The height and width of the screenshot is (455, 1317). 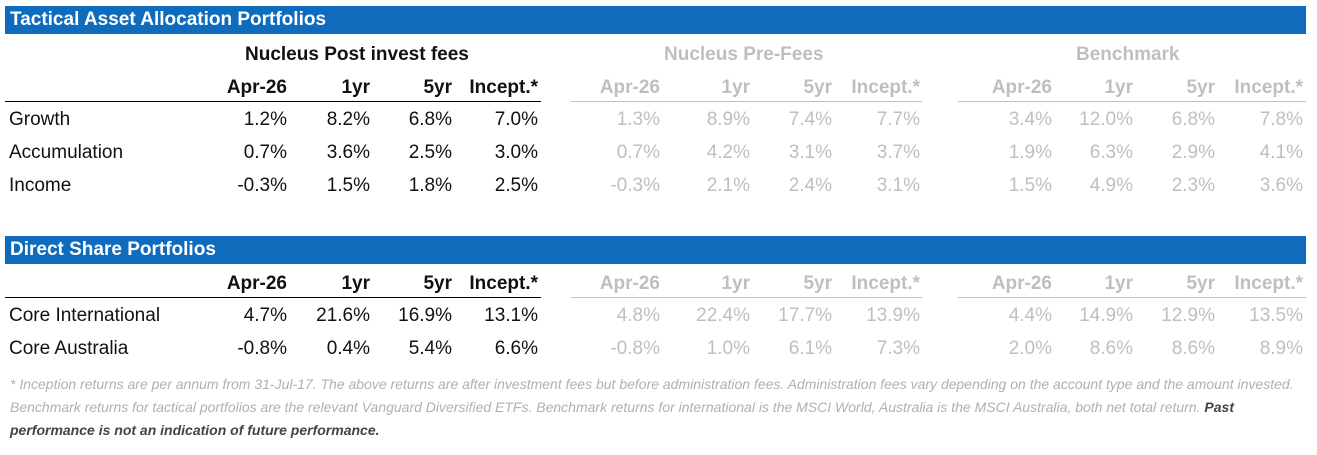 I want to click on cell-bench: 3.4%, so click(x=1030, y=119).